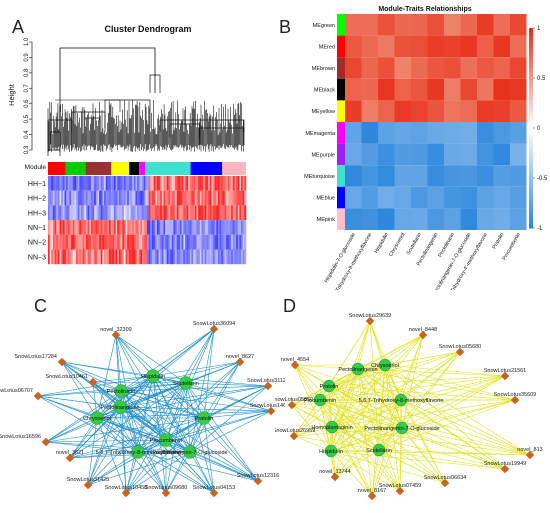  I want to click on sample-row-label: HH−3, so click(37, 213).